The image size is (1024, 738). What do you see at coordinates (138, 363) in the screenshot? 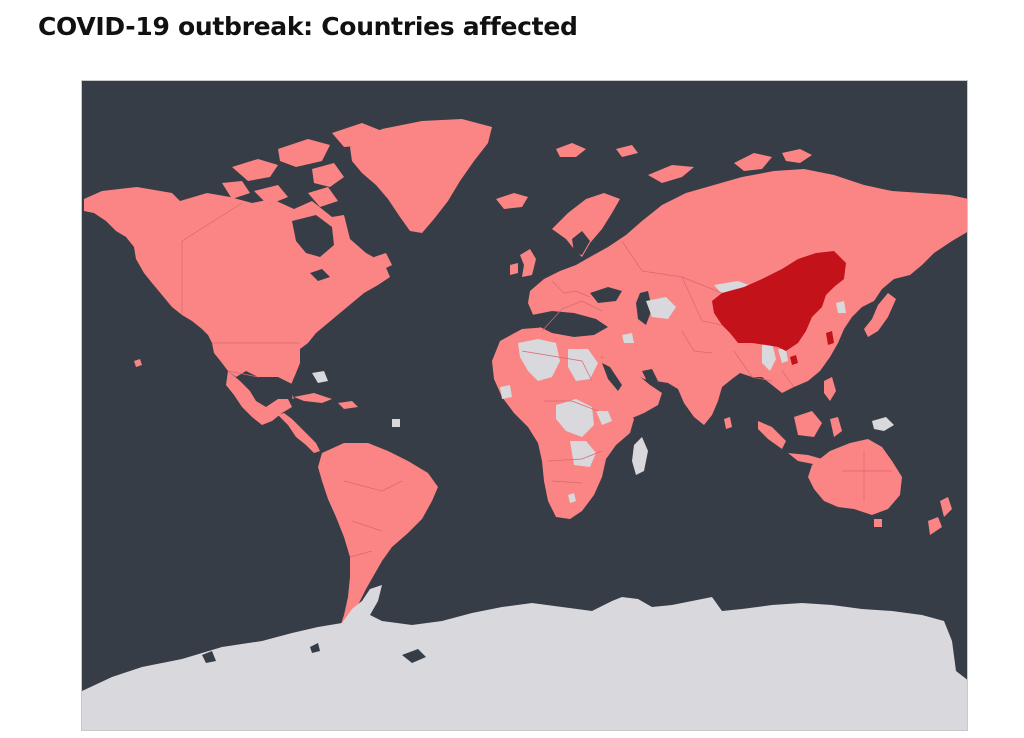
I see `hawaii` at bounding box center [138, 363].